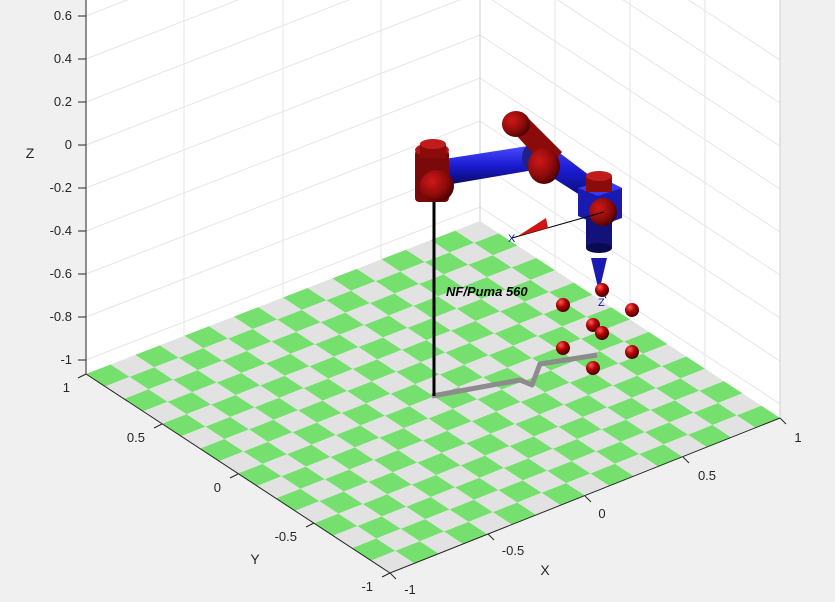 Image resolution: width=835 pixels, height=602 pixels. What do you see at coordinates (66, 387) in the screenshot?
I see `y-tick: 1` at bounding box center [66, 387].